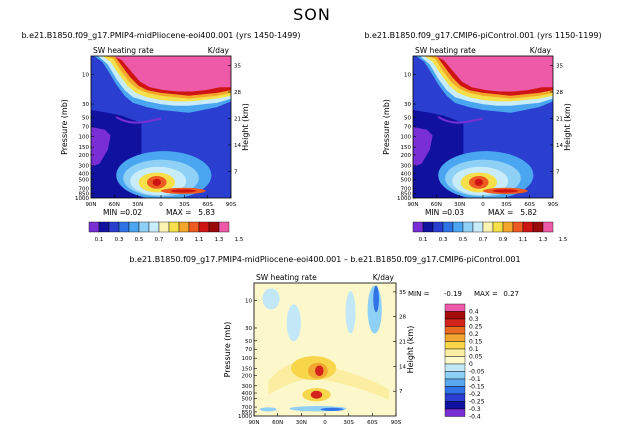 This screenshot has width=624, height=435. Describe the element at coordinates (476, 357) in the screenshot. I see `colorbar-label: 0.05` at that location.